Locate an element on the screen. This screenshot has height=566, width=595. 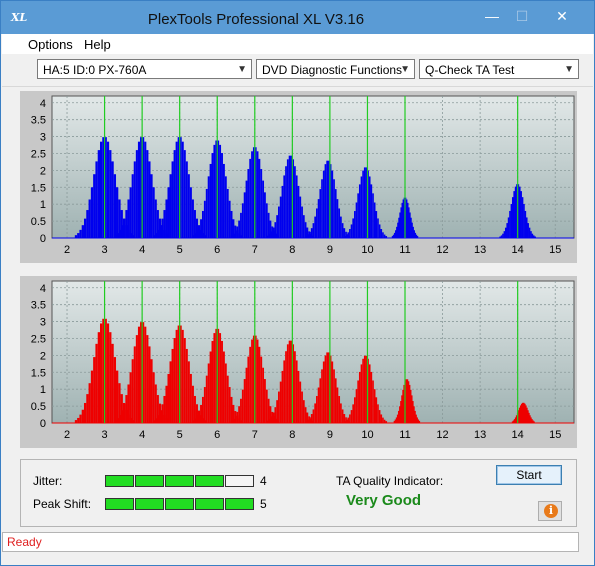
drive-select: HA:5 ID:0 PX-760A ▼ is located at coordinates (144, 69).